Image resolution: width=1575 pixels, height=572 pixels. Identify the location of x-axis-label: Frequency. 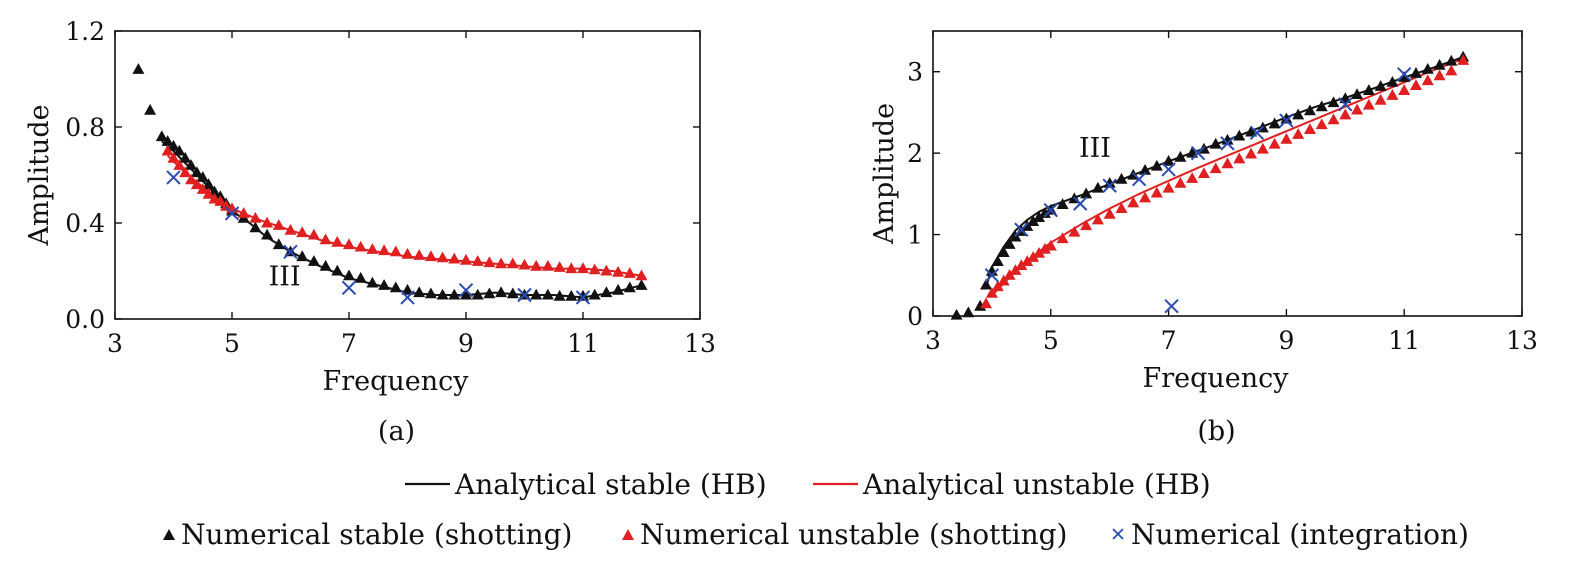
(395, 381).